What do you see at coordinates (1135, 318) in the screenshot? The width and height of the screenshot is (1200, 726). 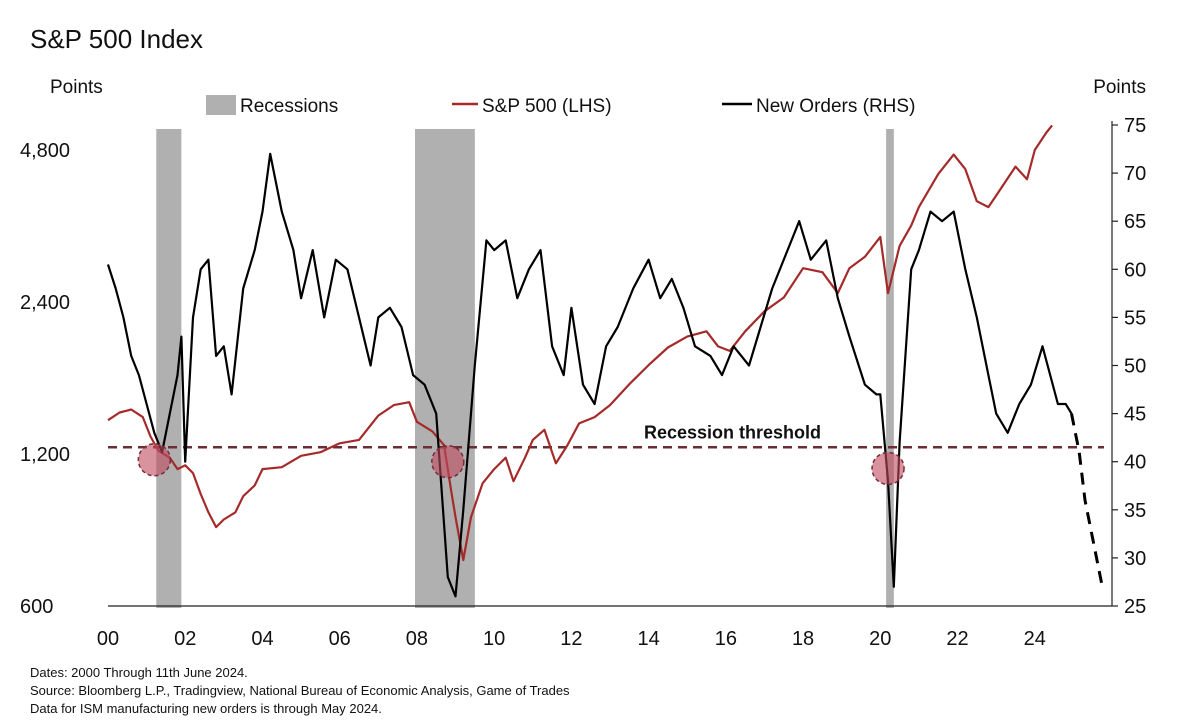 I see `y-right-tick-label-55: 55` at bounding box center [1135, 318].